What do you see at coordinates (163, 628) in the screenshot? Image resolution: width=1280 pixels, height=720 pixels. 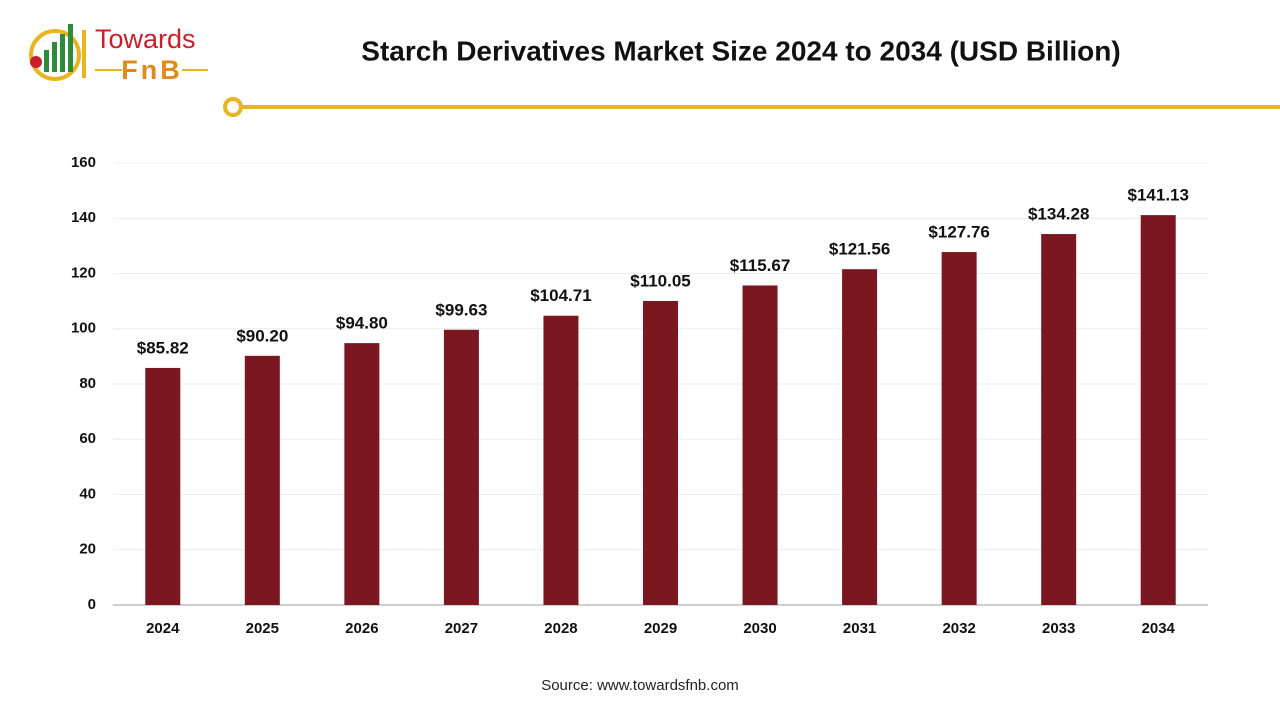 I see `x-tick-label: 2024` at bounding box center [163, 628].